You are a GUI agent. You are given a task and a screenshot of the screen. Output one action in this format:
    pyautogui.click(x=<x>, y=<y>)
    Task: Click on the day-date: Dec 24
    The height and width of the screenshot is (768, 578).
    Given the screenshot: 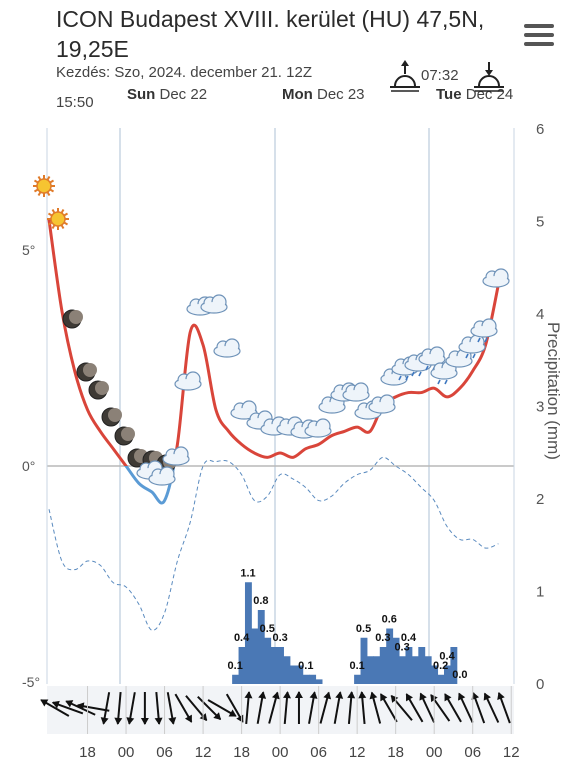 What is the action you would take?
    pyautogui.click(x=488, y=94)
    